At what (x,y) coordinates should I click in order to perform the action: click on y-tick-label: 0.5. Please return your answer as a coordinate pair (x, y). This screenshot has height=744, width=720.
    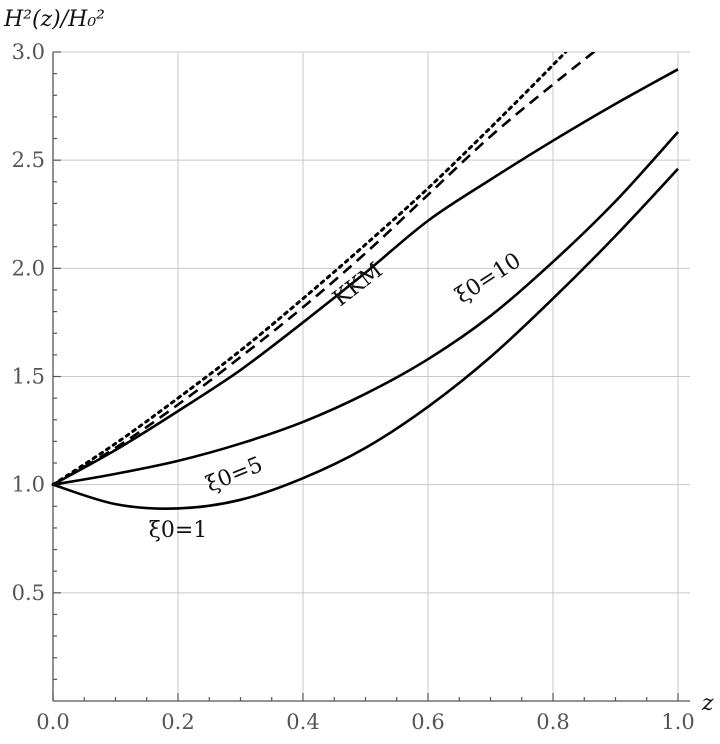
    Looking at the image, I should click on (28, 593).